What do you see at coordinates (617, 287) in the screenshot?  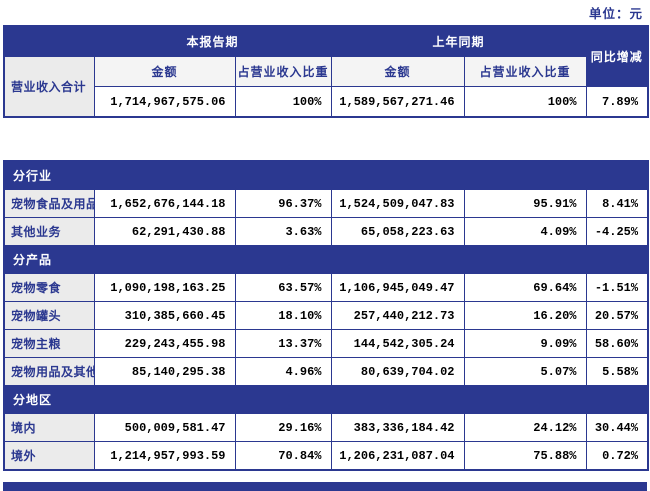 I see `yoy-cell: -1.51%` at bounding box center [617, 287].